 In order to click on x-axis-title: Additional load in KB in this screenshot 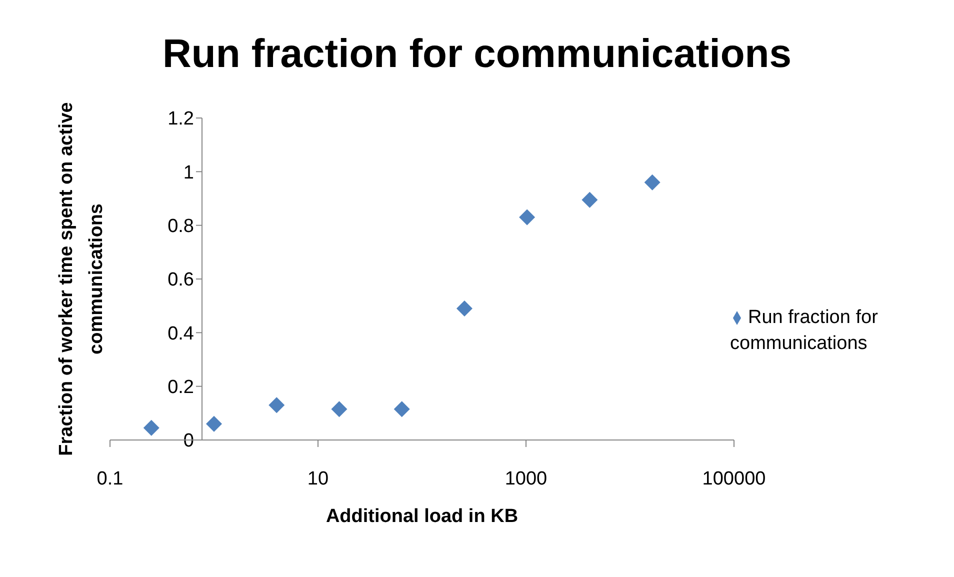, I will do `click(422, 516)`.